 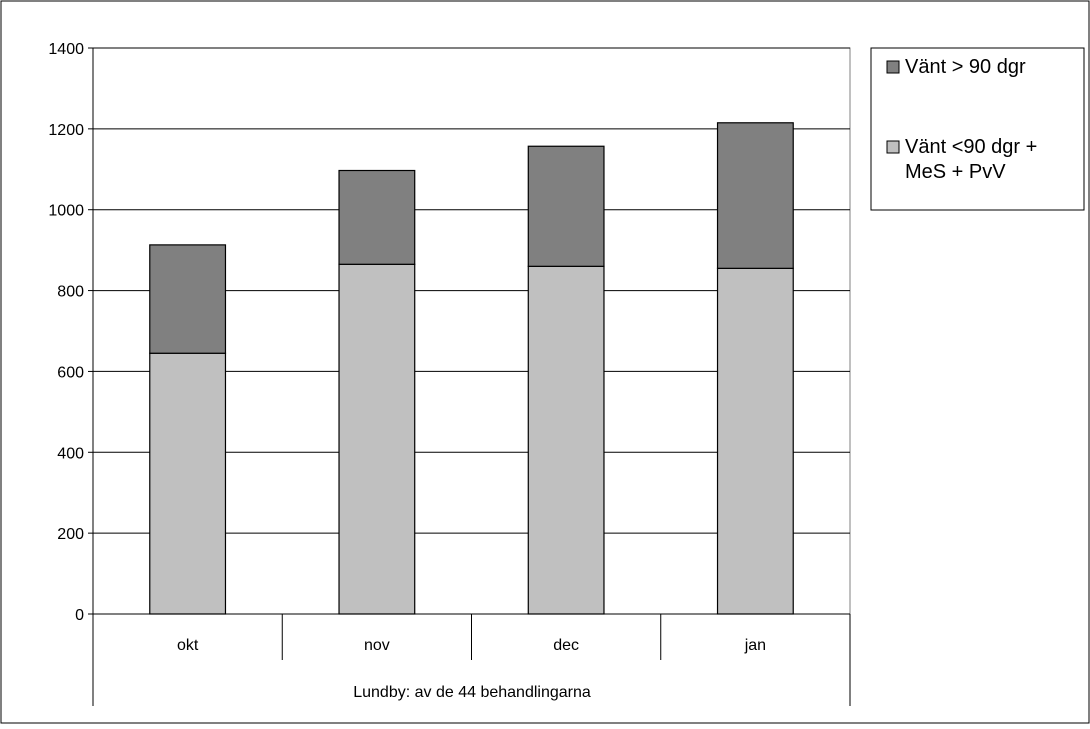 What do you see at coordinates (70, 332) in the screenshot?
I see `y-axis-ticks: 0 200 400 600 800 1000 1200 1400` at bounding box center [70, 332].